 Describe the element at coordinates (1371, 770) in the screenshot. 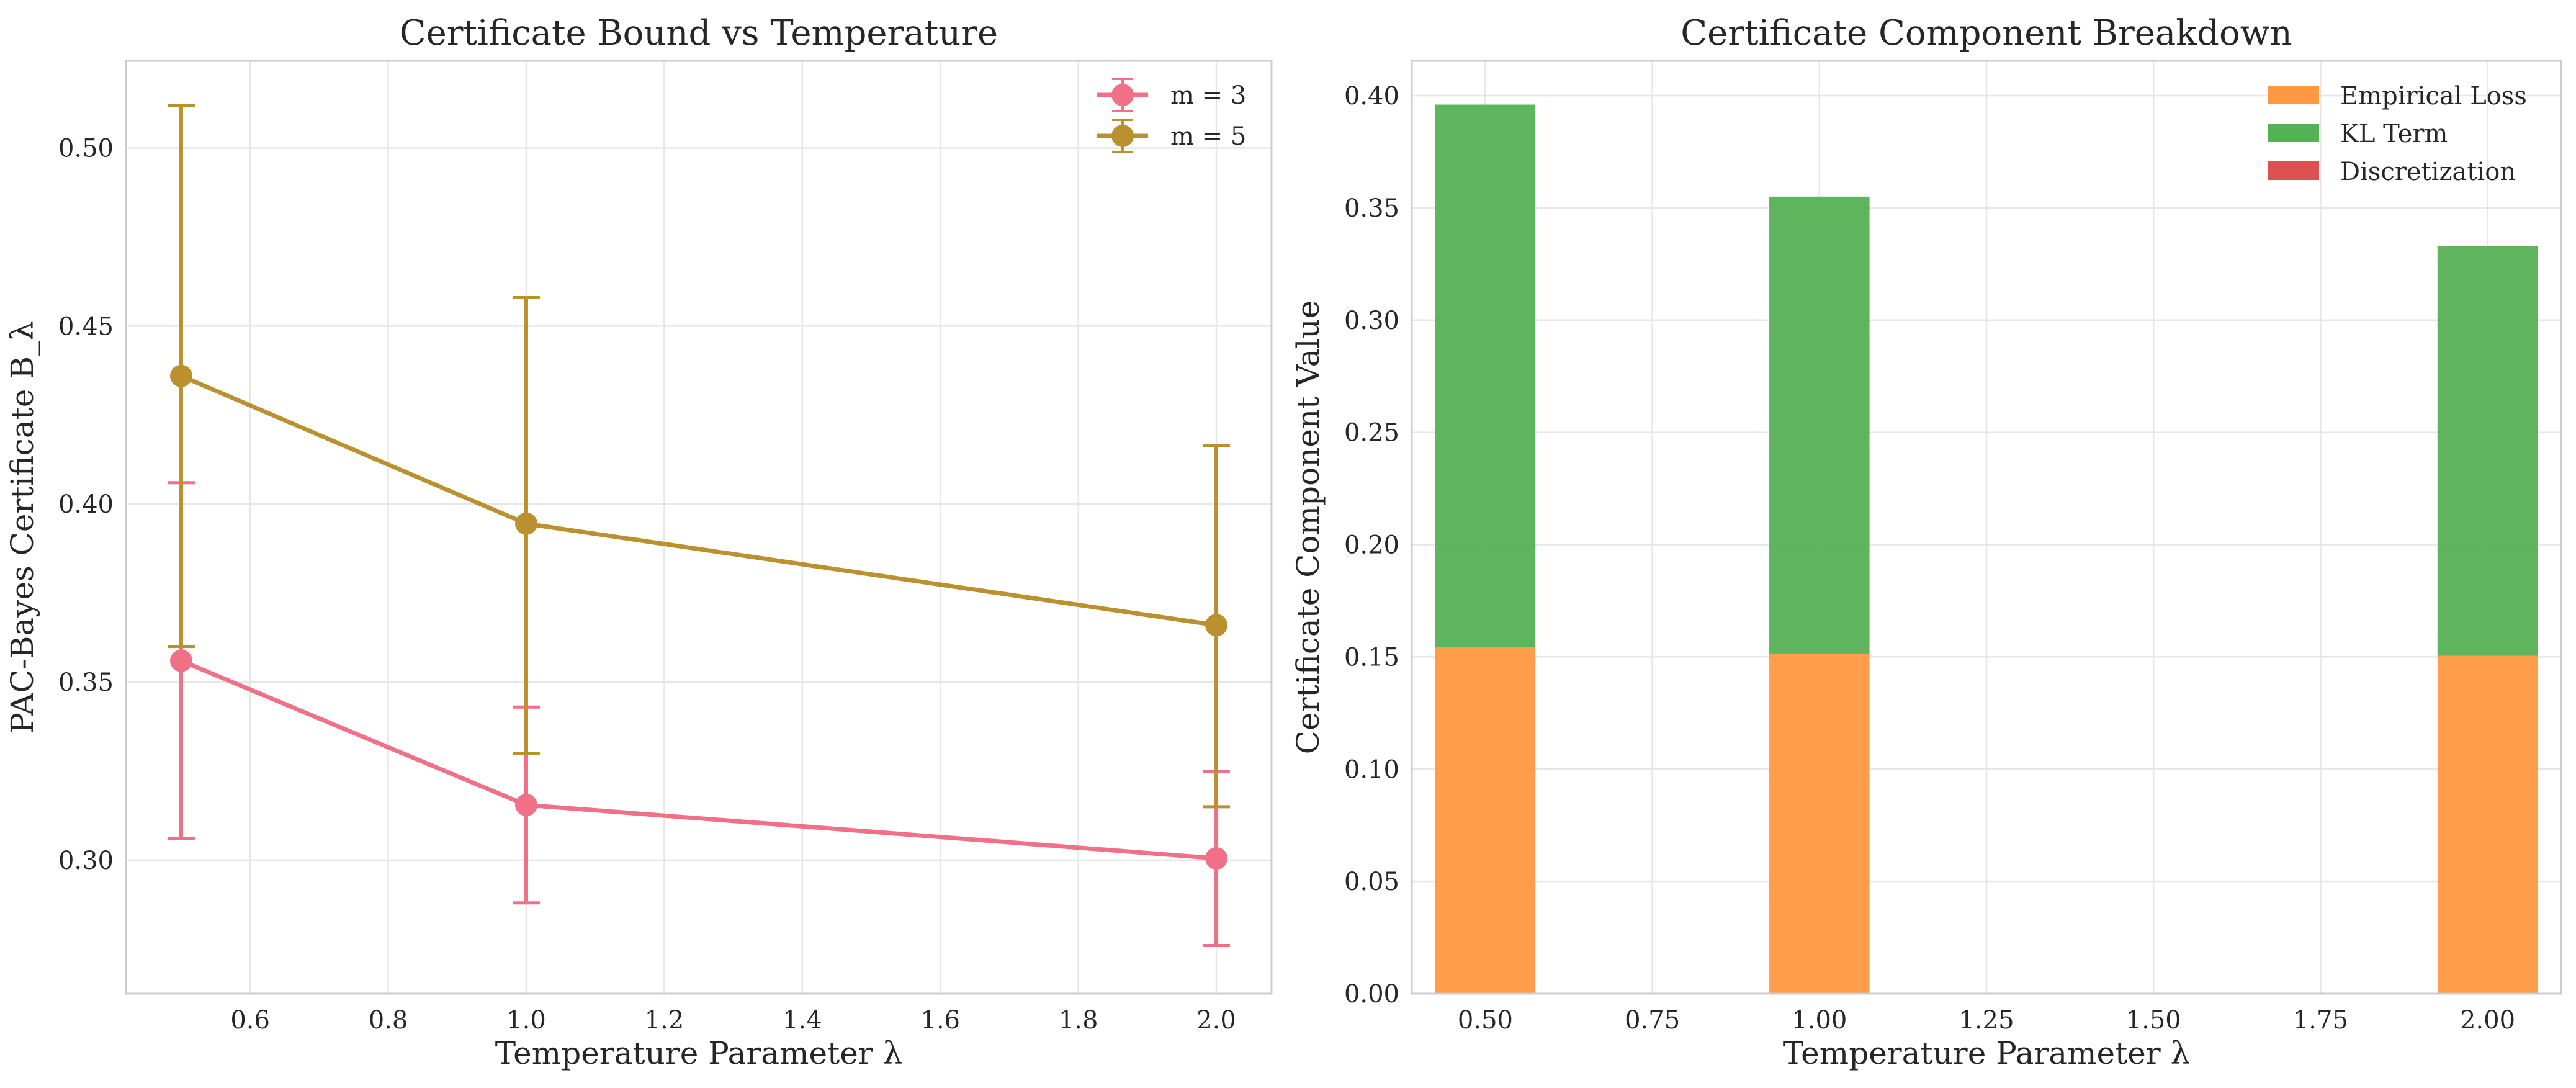

I see `y-tick-label: 0.10` at that location.